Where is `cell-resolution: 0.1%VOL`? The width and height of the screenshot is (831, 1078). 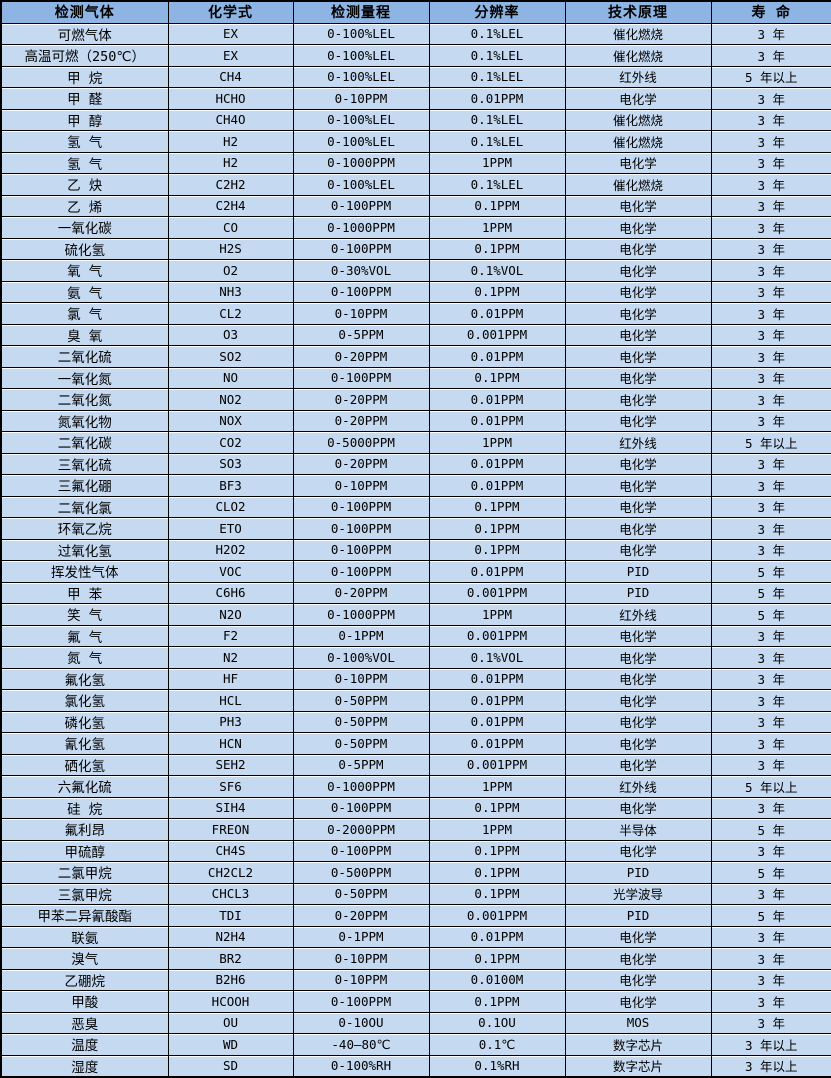
cell-resolution: 0.1%VOL is located at coordinates (497, 657).